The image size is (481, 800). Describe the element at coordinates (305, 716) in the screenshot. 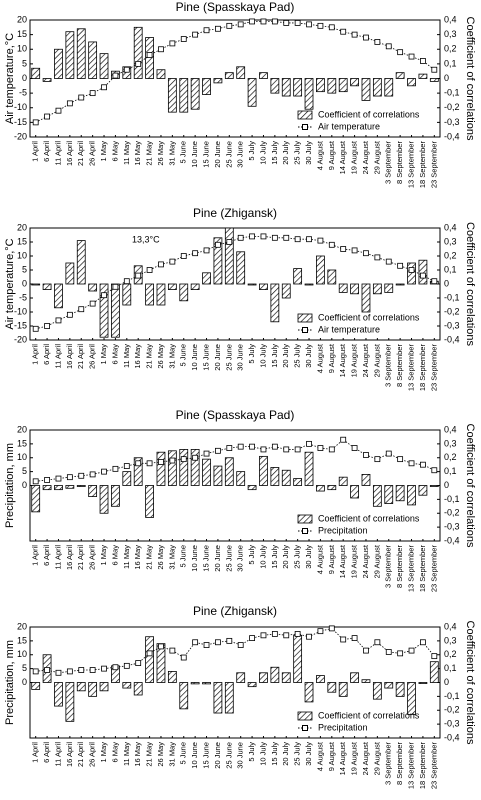

I see `legend-swatch` at that location.